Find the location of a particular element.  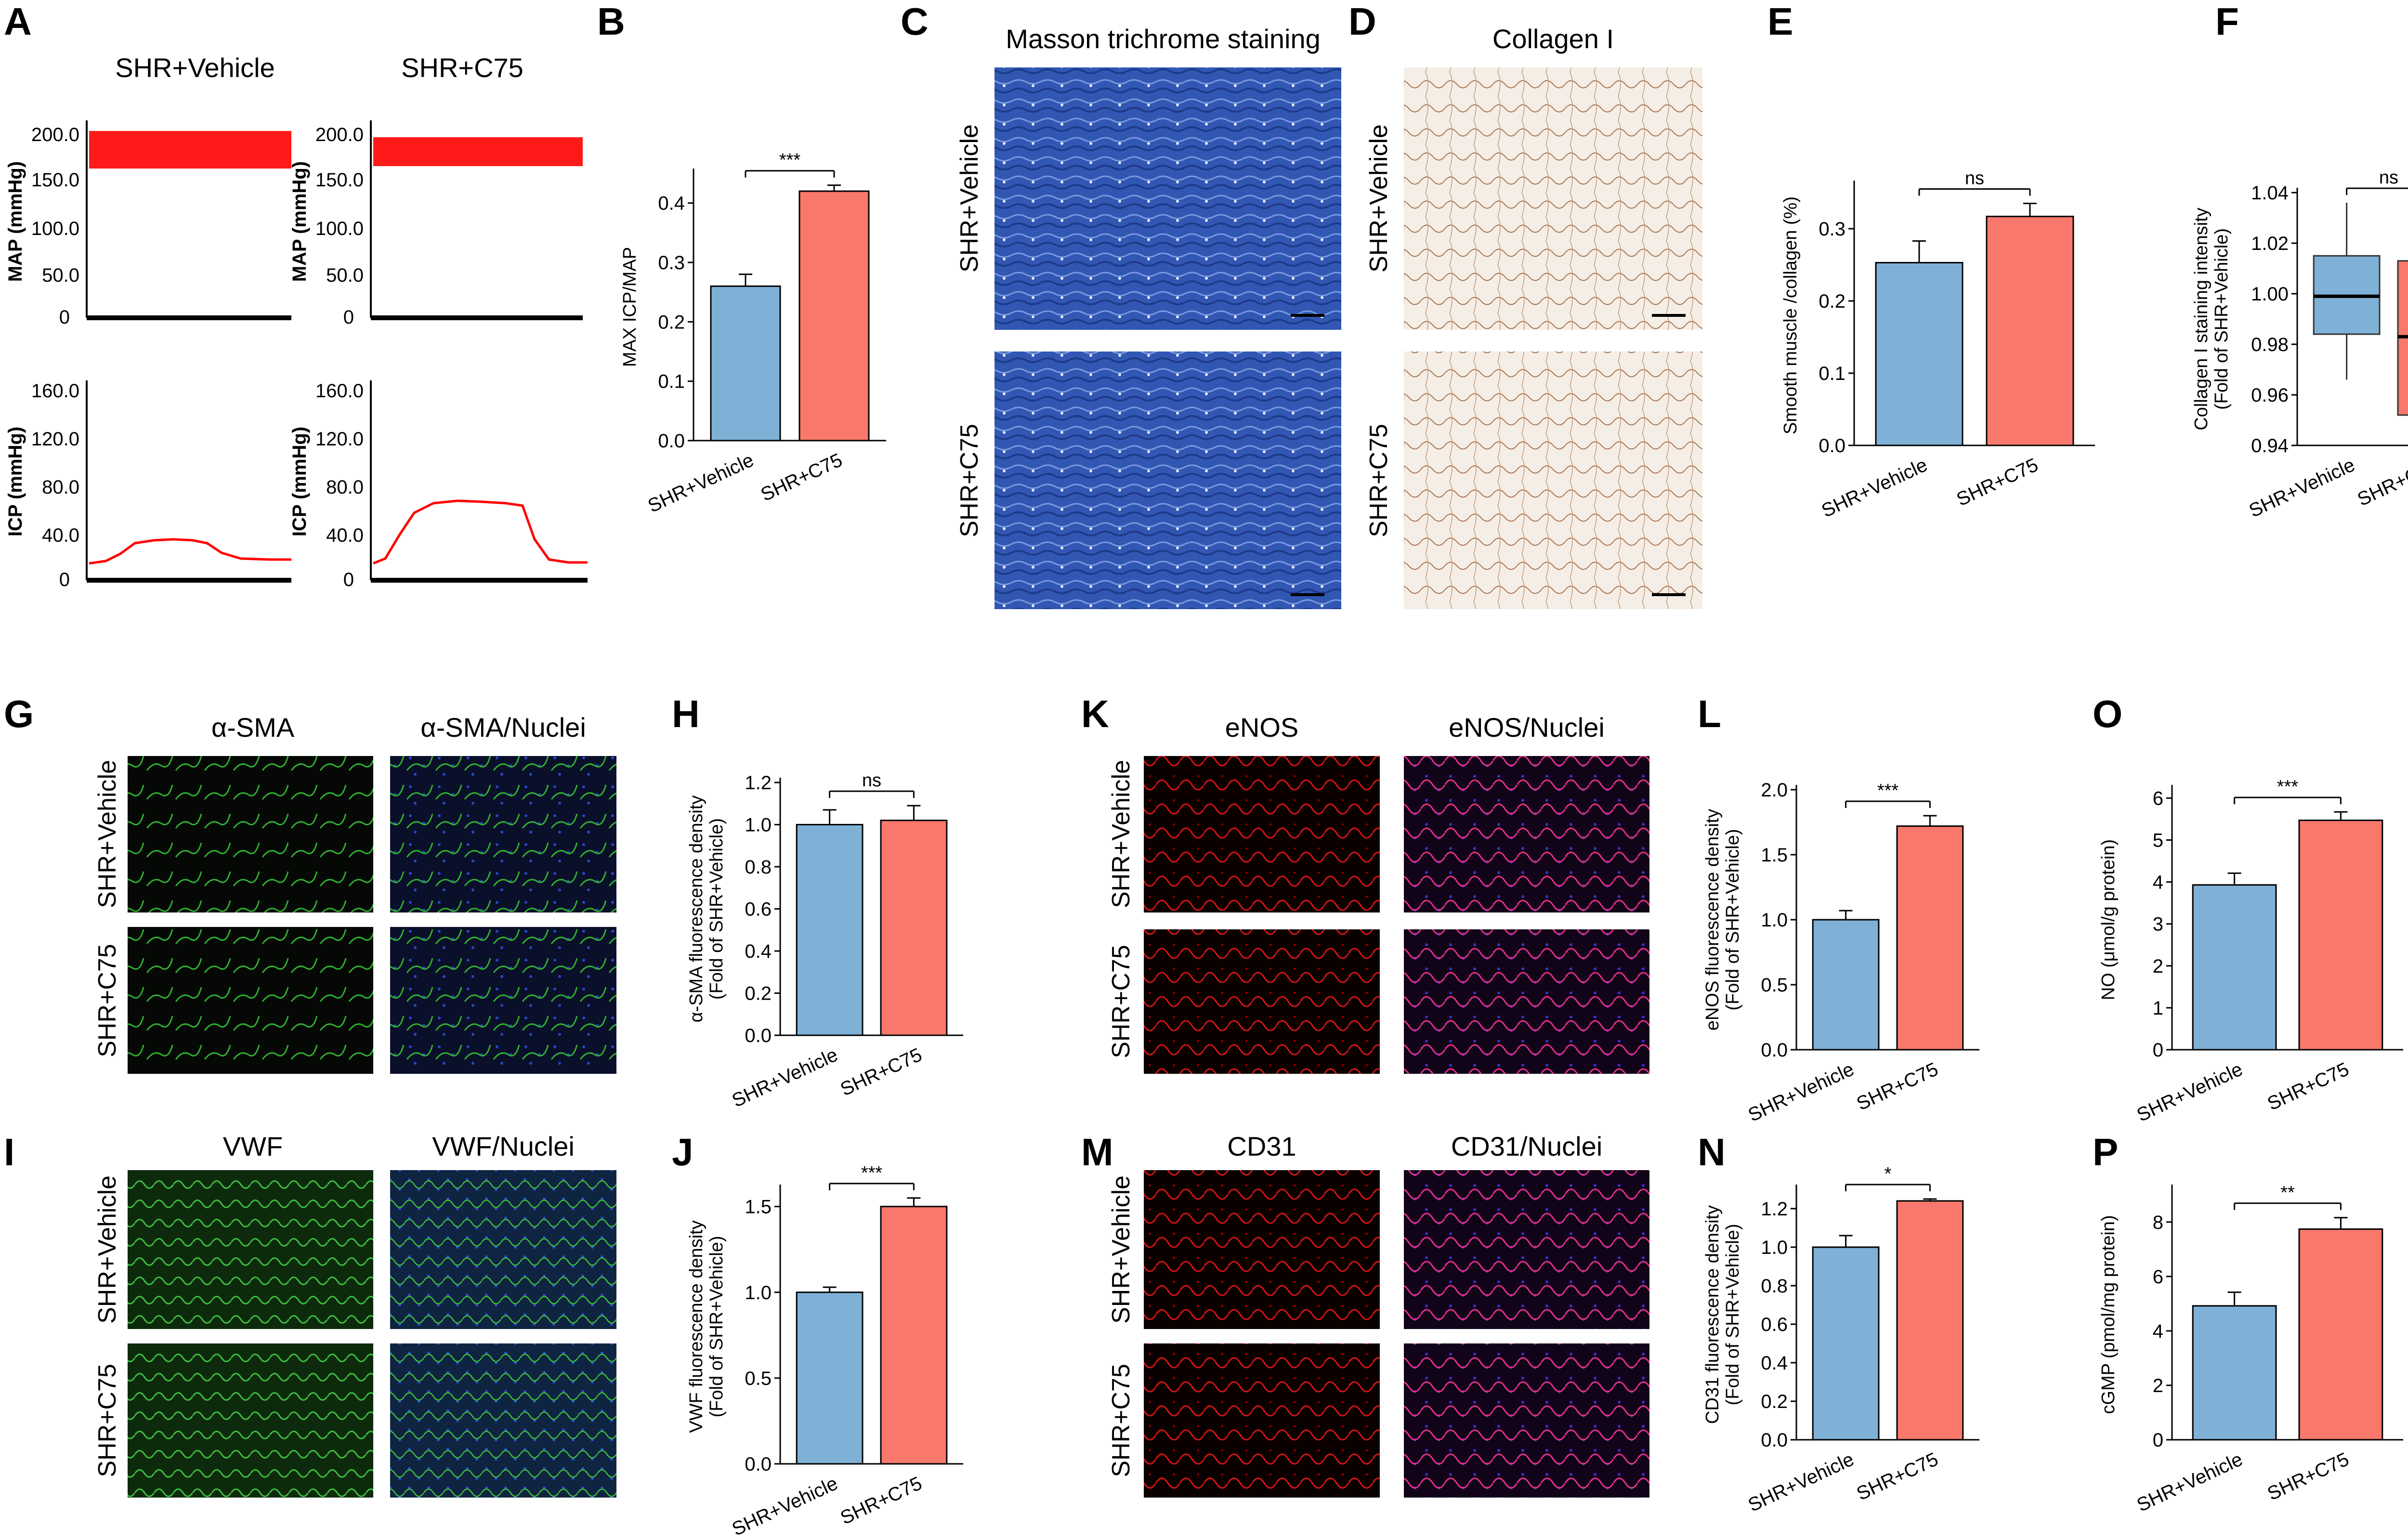

tick-label: 120.0 is located at coordinates (55, 439).